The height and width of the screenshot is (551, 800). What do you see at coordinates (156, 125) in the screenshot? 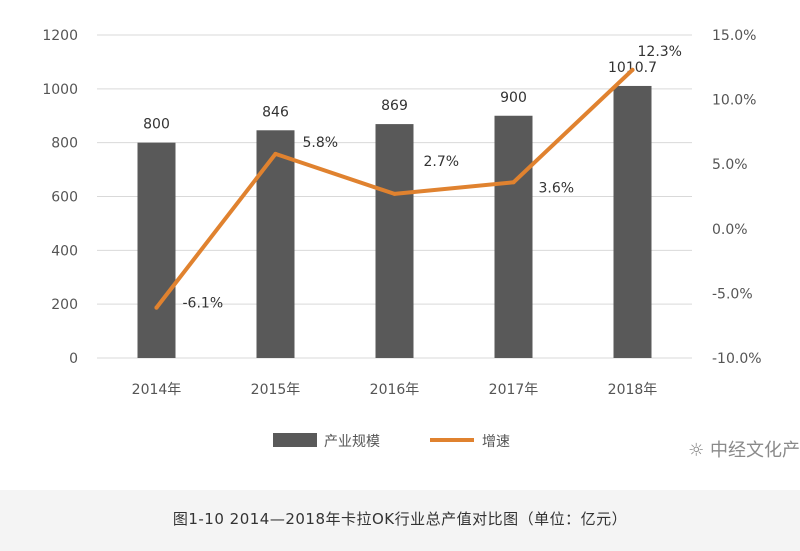
I see `bar-value-label: 800` at bounding box center [156, 125].